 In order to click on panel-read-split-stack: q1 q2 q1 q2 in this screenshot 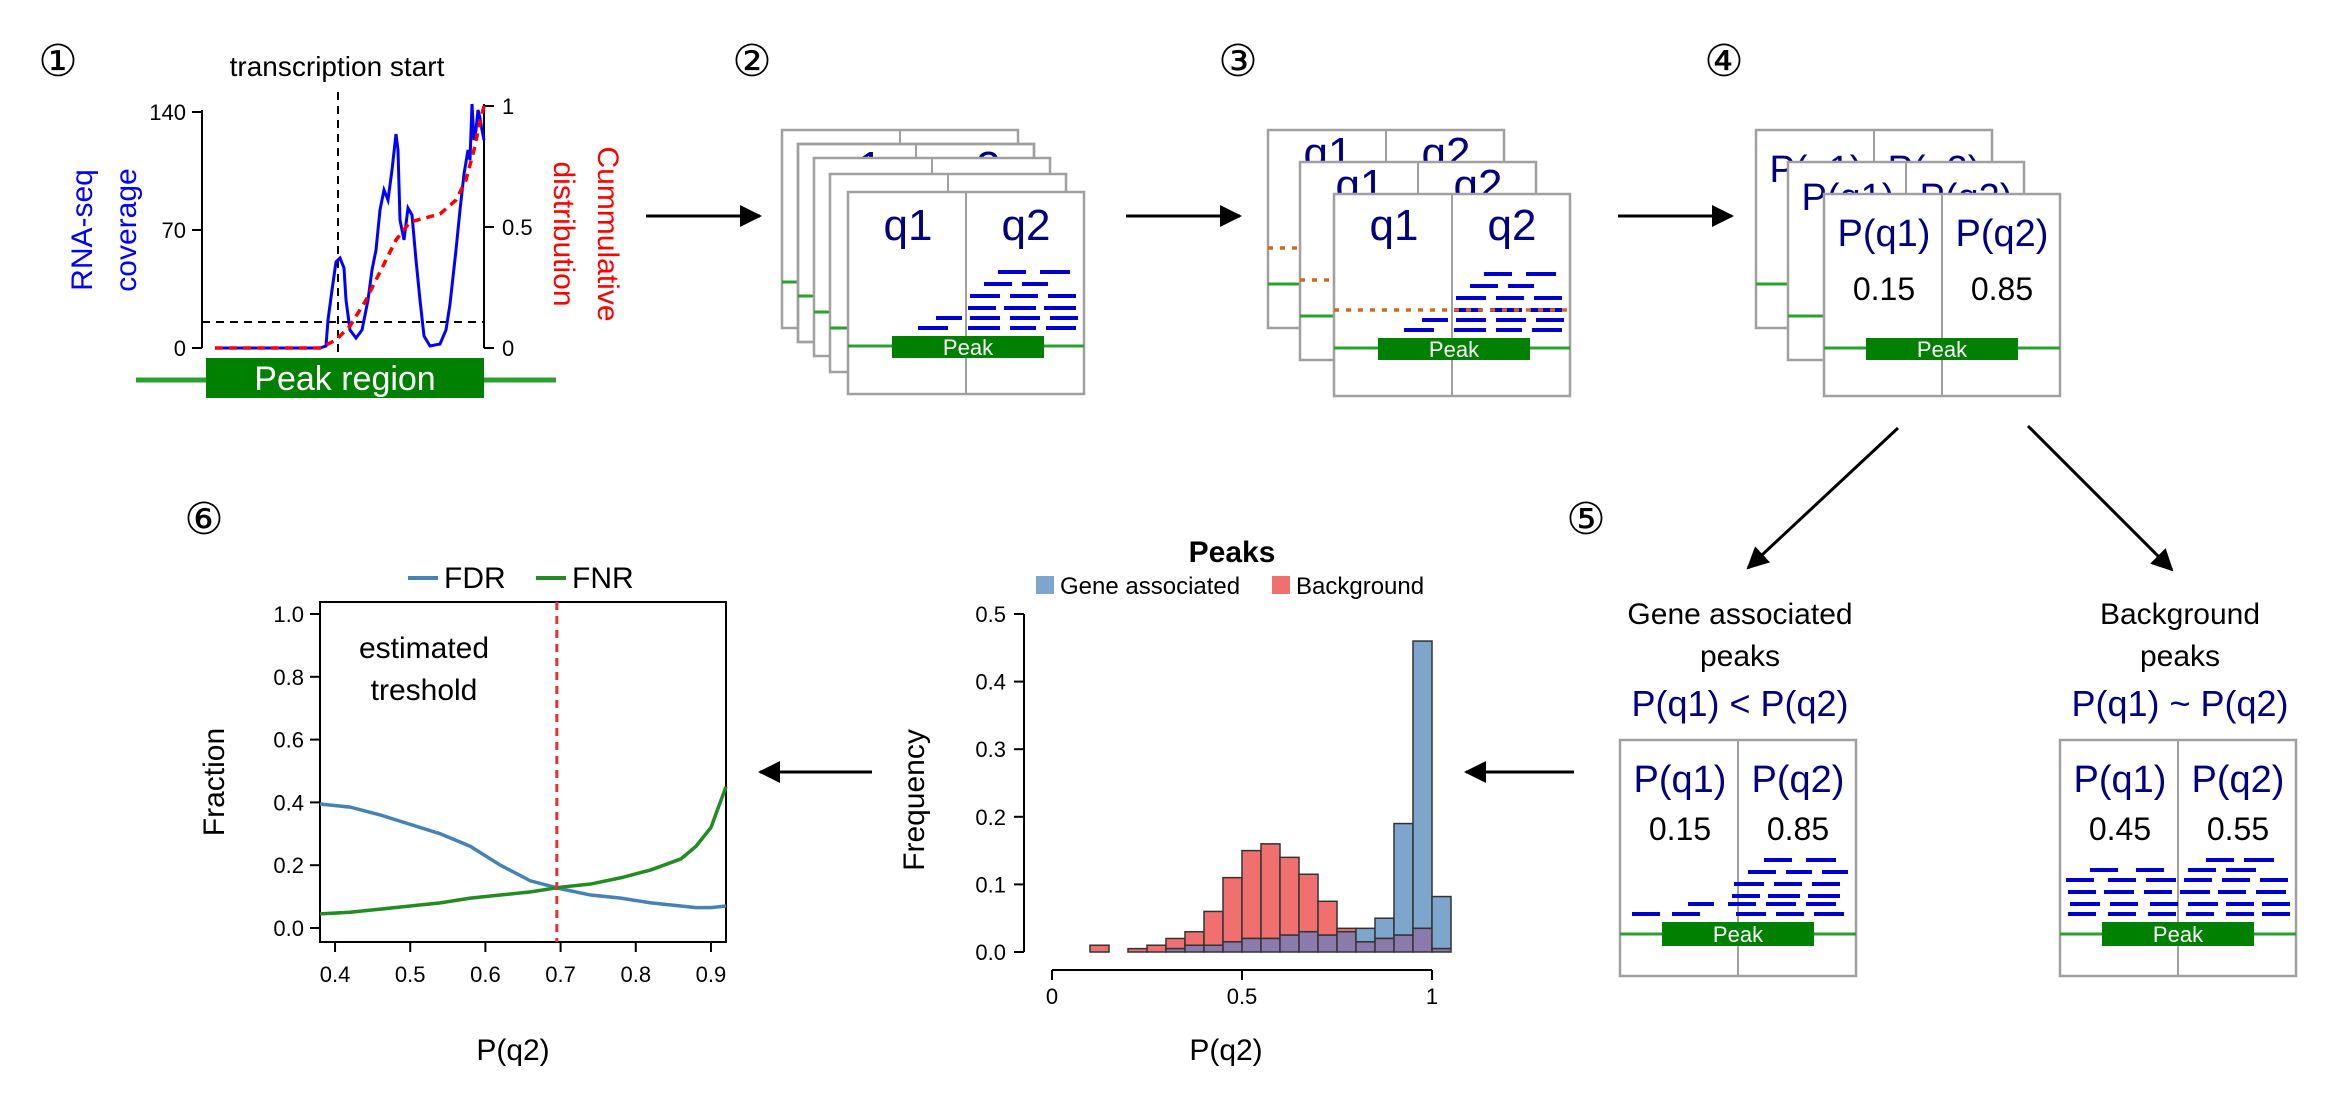, I will do `click(933, 262)`.